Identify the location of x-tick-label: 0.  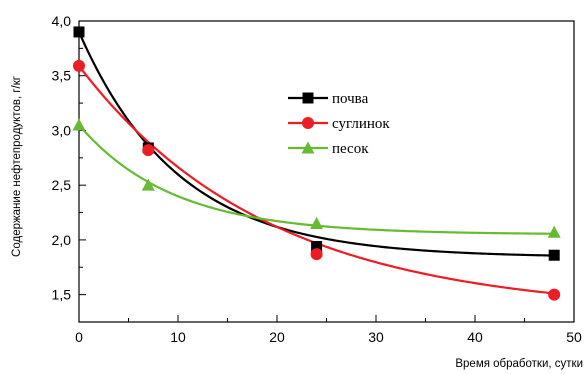
(79, 337).